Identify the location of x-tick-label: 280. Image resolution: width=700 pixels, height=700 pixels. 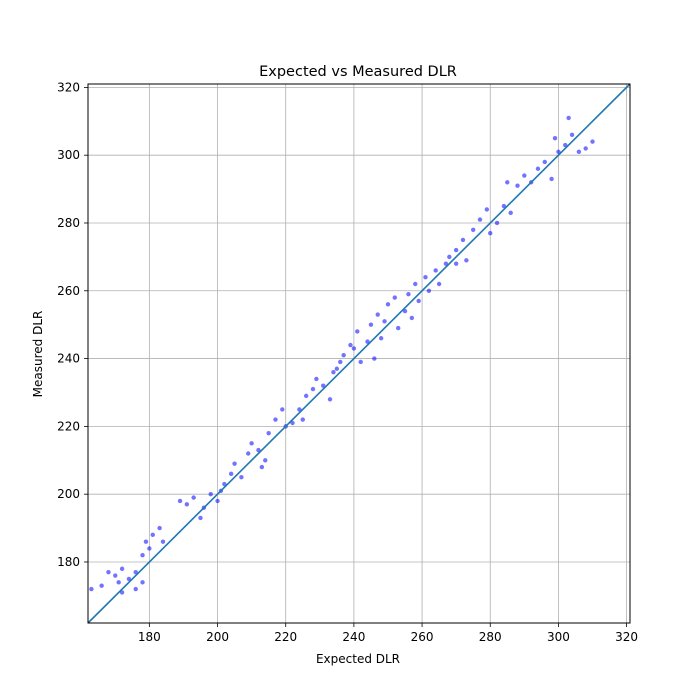
(490, 637).